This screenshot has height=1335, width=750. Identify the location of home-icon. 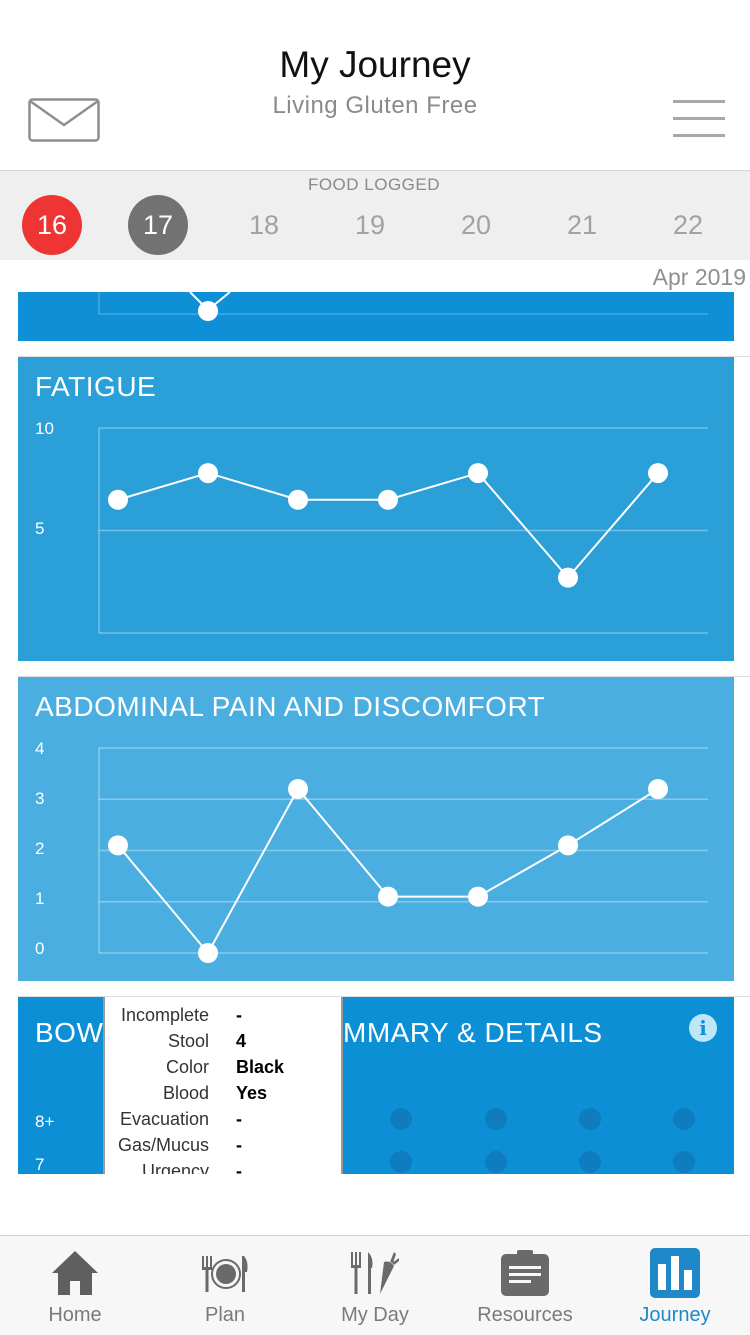
(75, 1273).